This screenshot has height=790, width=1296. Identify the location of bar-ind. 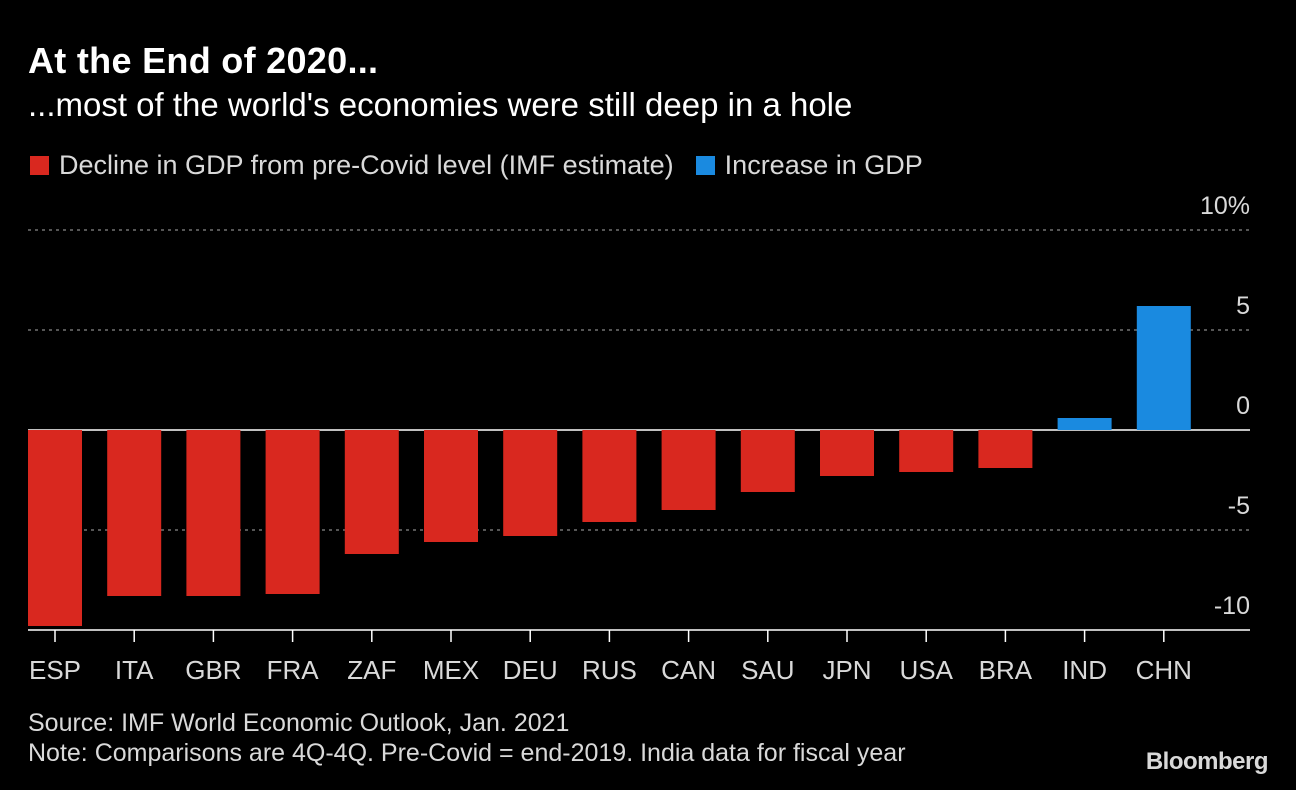
(1084, 424).